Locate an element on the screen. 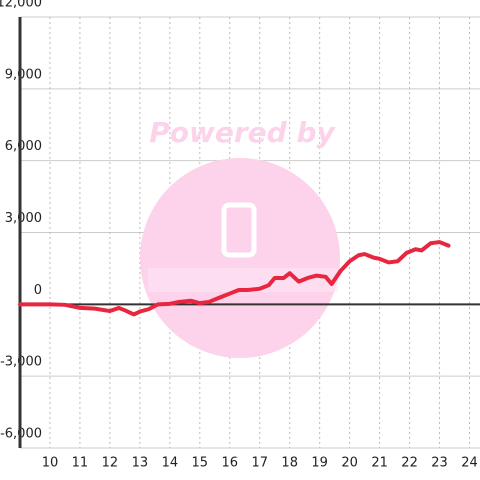 The height and width of the screenshot is (480, 480). x-tick-label: 11 is located at coordinates (80, 463).